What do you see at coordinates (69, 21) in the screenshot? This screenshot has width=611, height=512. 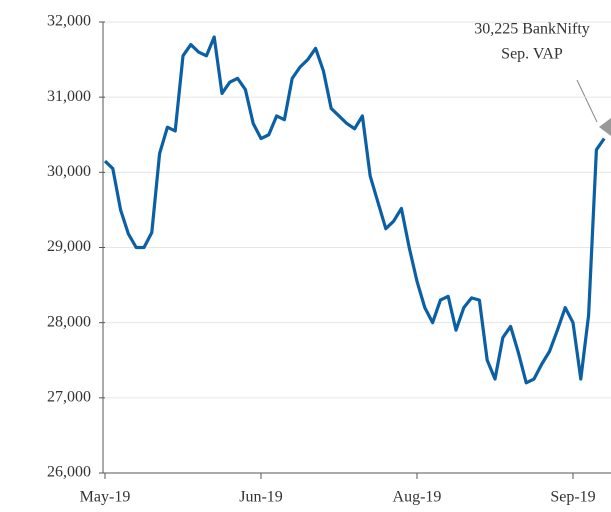 I see `y-tick-label: 32,000` at bounding box center [69, 21].